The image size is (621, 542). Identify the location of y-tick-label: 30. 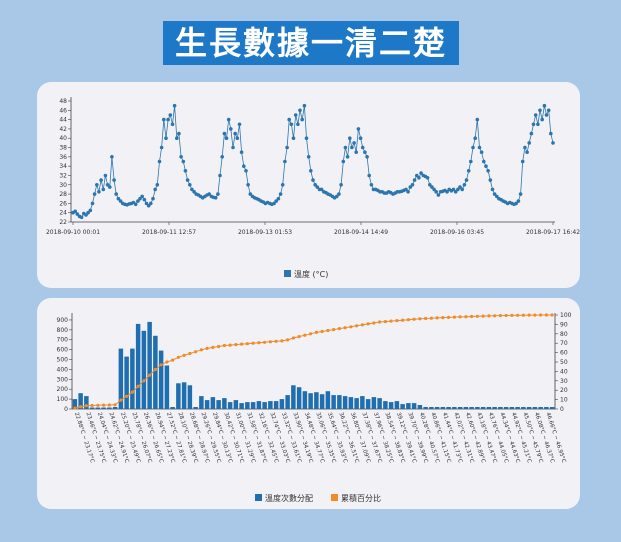
(63, 185).